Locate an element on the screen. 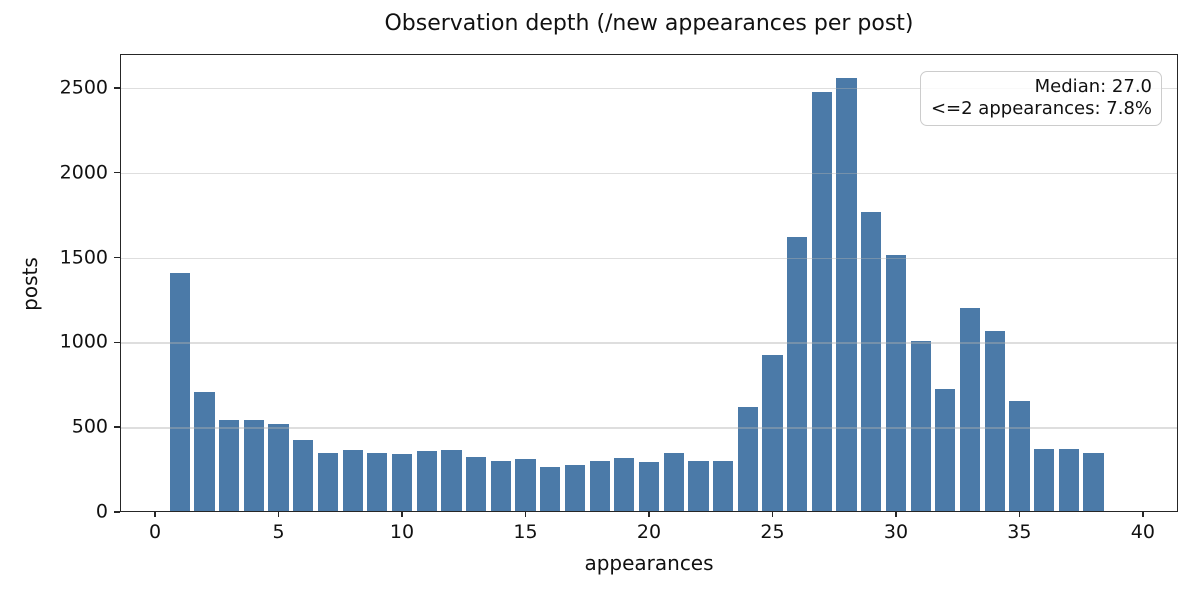 This screenshot has height=600, width=1200. y-tick-label: 2500 is located at coordinates (83, 87).